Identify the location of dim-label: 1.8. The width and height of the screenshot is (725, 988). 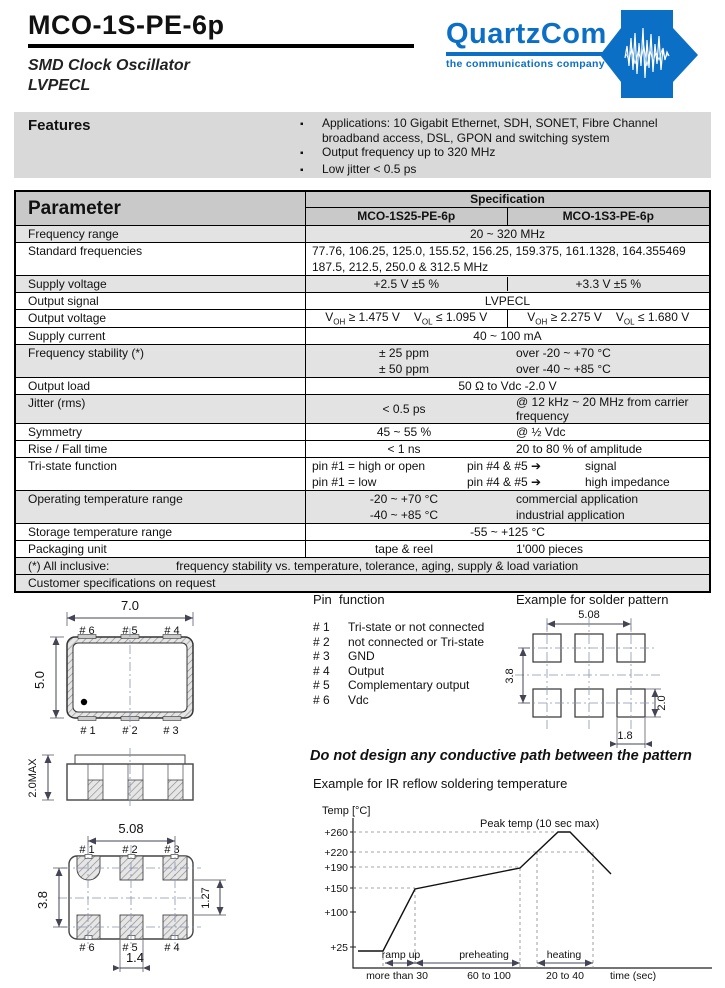
(624, 736).